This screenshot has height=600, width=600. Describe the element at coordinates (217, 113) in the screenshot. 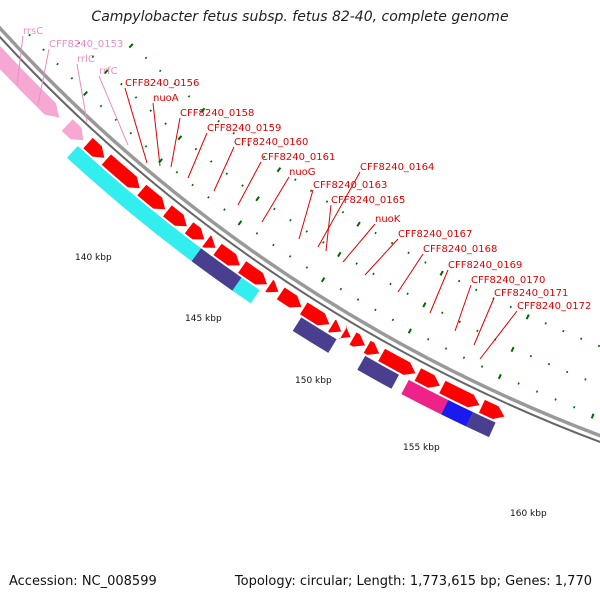

I see `gene-label: CFF8240_0158` at that location.